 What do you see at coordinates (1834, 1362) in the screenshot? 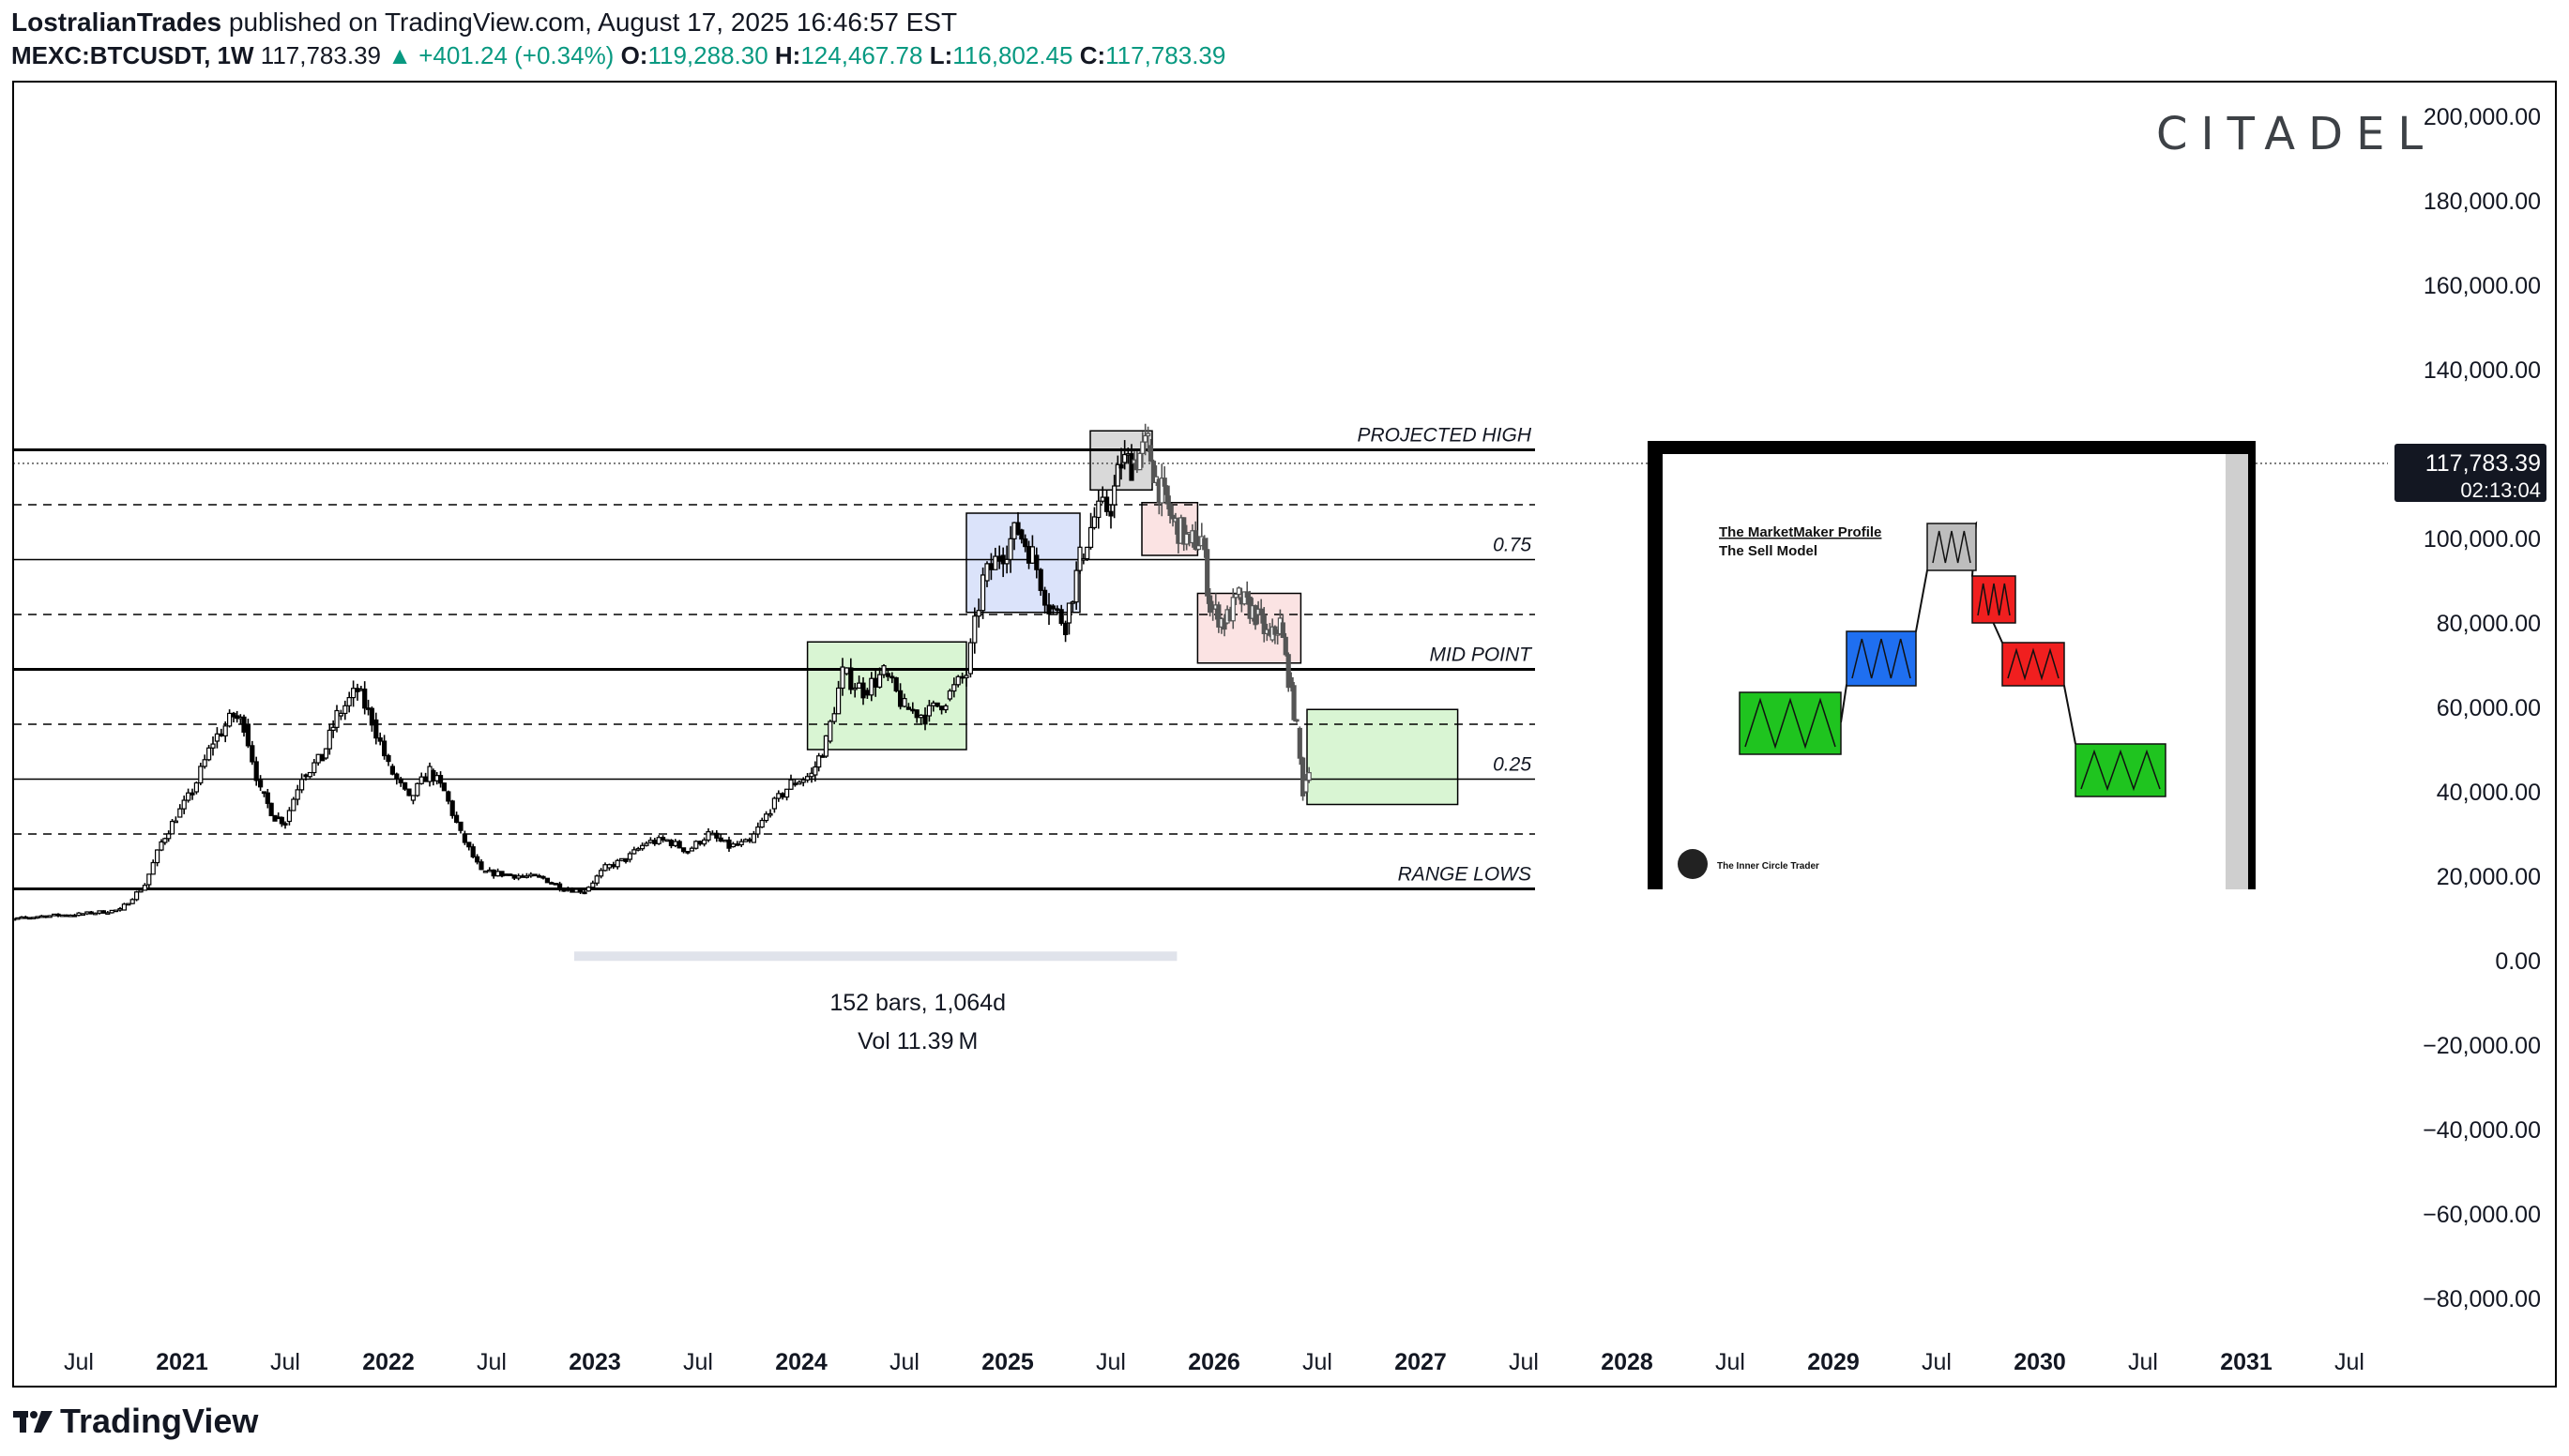
I see `x-axis-tick-label: 2029` at bounding box center [1834, 1362].